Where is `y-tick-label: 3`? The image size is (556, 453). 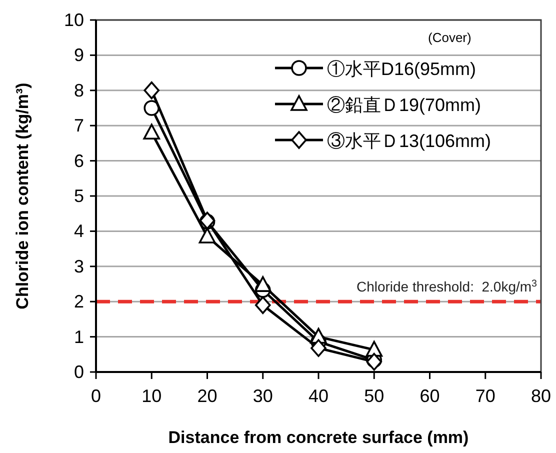 y-tick-label: 3 is located at coordinates (79, 266).